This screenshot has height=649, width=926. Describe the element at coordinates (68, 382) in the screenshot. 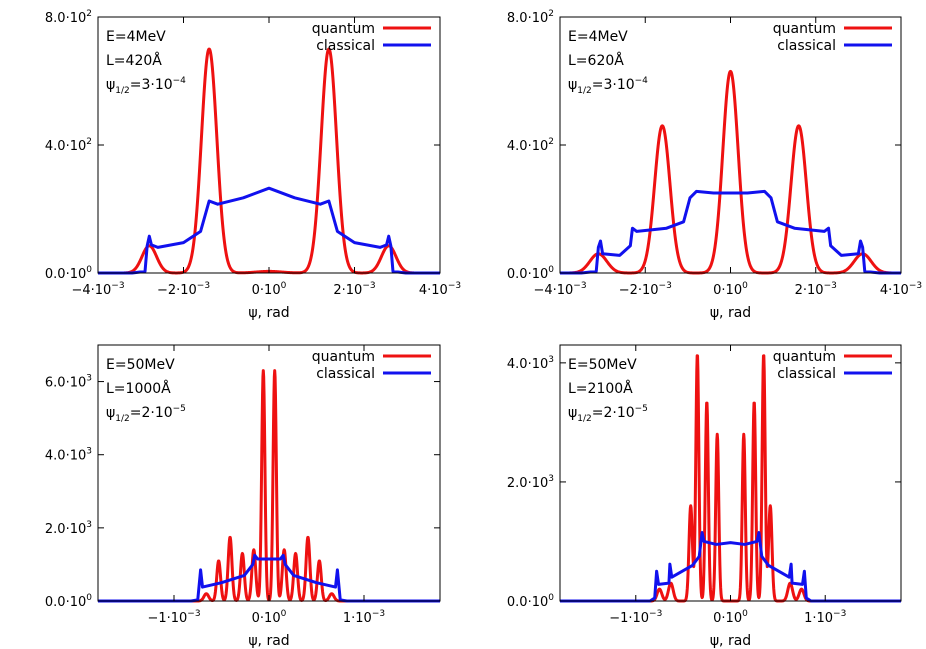

I see `y-tick-label: 6.0·103` at that location.